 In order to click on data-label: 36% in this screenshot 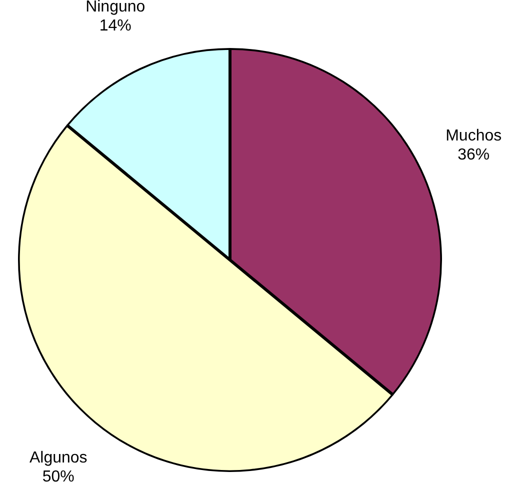, I will do `click(474, 155)`.